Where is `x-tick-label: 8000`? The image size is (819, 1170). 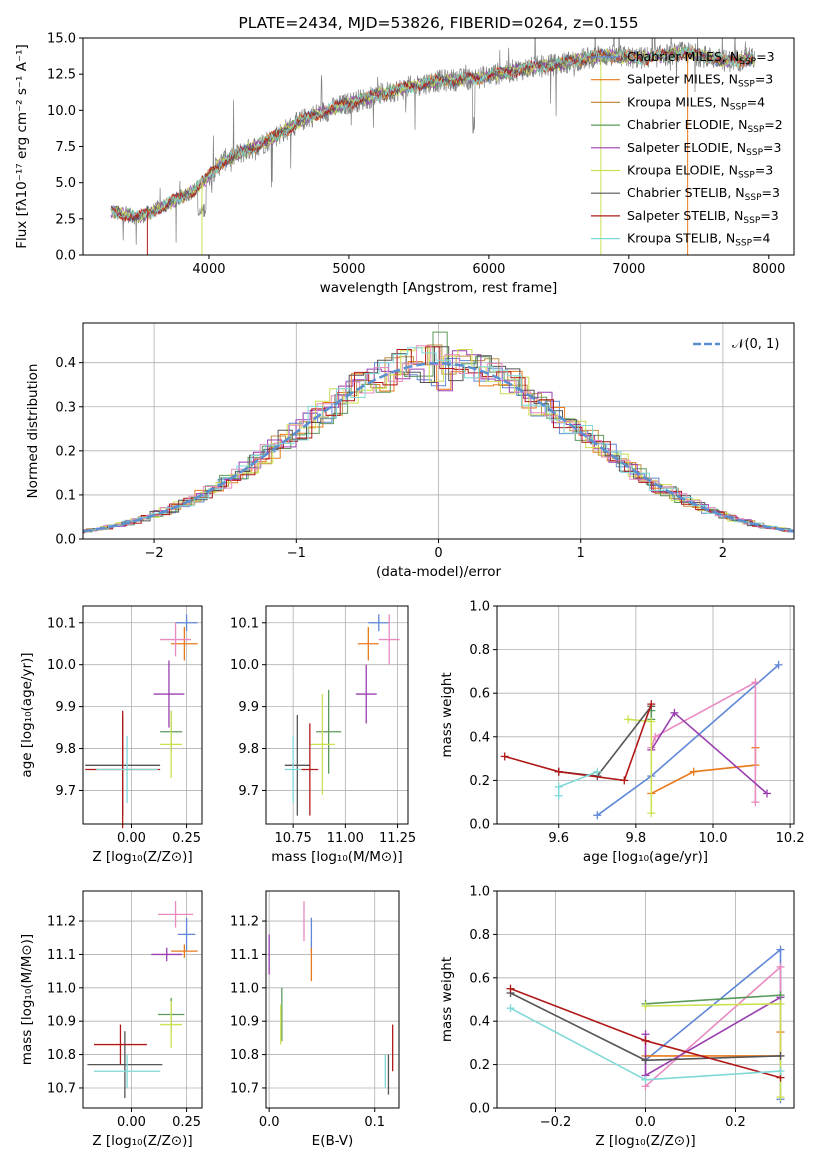 x-tick-label: 8000 is located at coordinates (768, 269).